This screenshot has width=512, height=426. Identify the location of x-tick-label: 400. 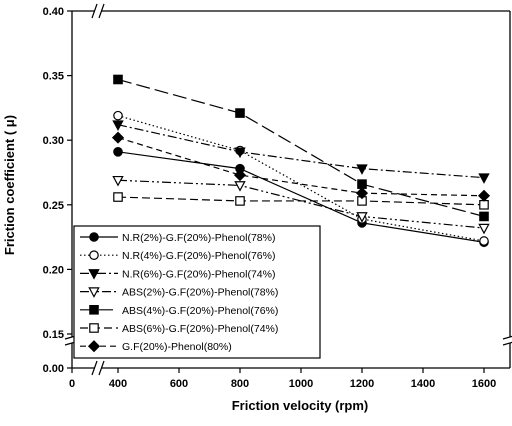
(118, 384).